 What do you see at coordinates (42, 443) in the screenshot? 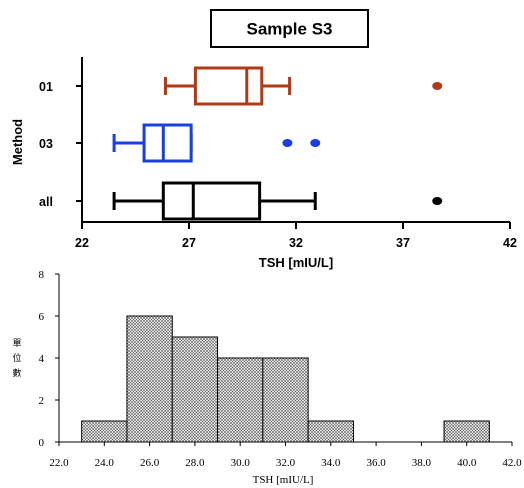
I see `hist-y-tick-label-0: 0` at bounding box center [42, 443].